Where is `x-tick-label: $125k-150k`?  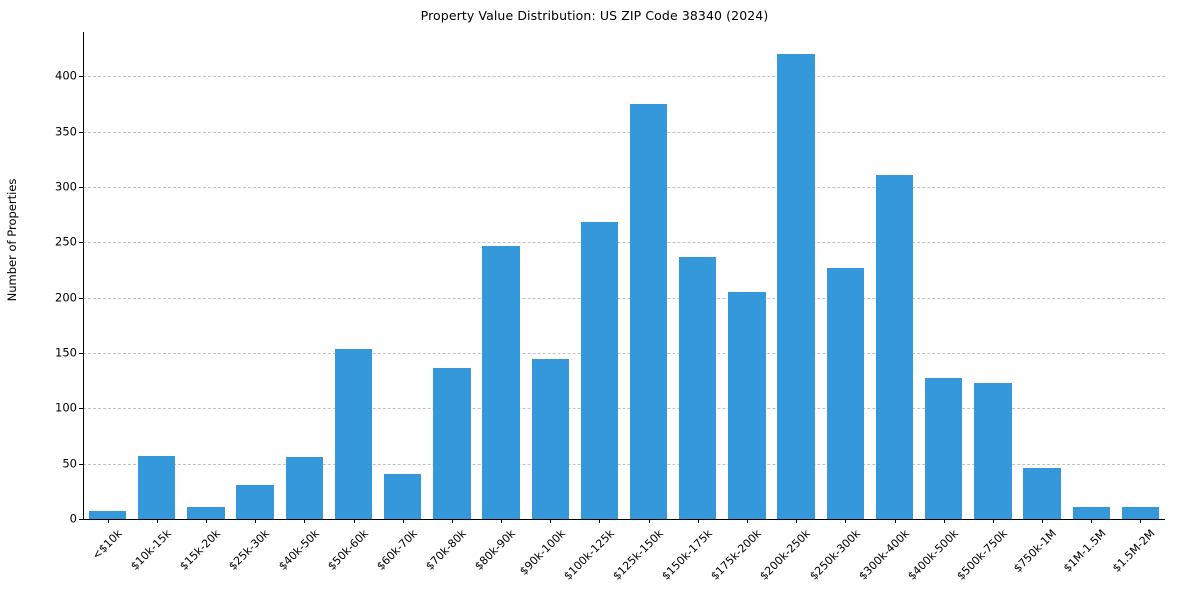 x-tick-label: $125k-150k is located at coordinates (638, 555).